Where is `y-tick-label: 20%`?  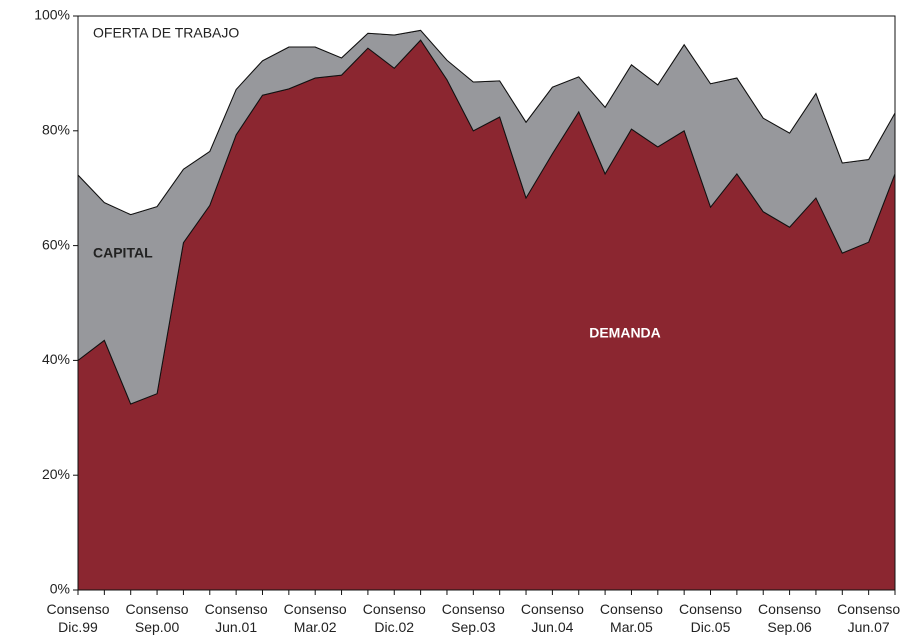 y-tick-label: 20% is located at coordinates (56, 474).